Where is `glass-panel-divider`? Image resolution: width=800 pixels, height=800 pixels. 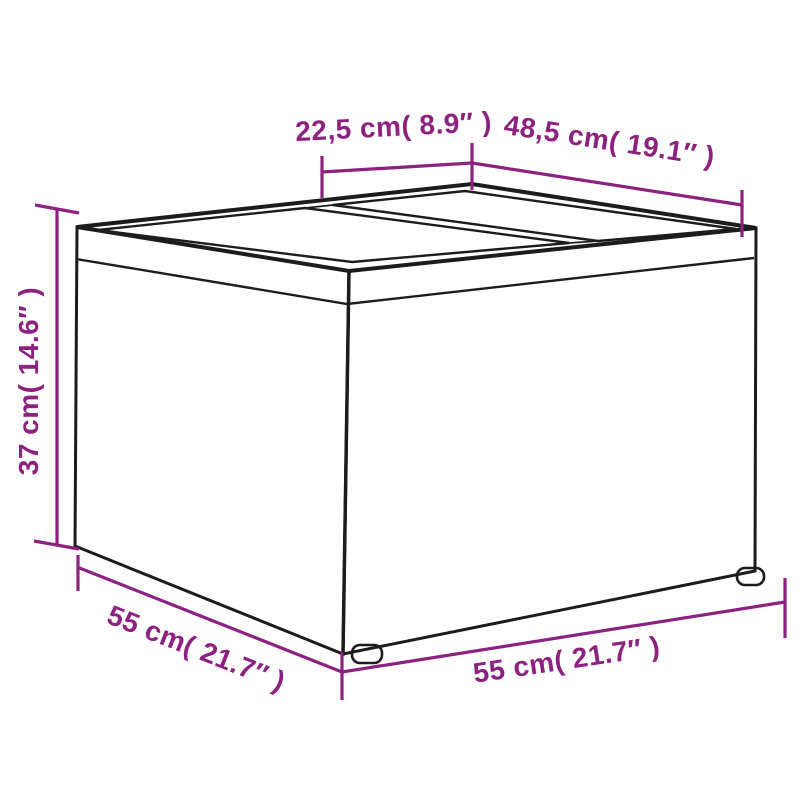
glass-panel-divider is located at coordinates (451, 224).